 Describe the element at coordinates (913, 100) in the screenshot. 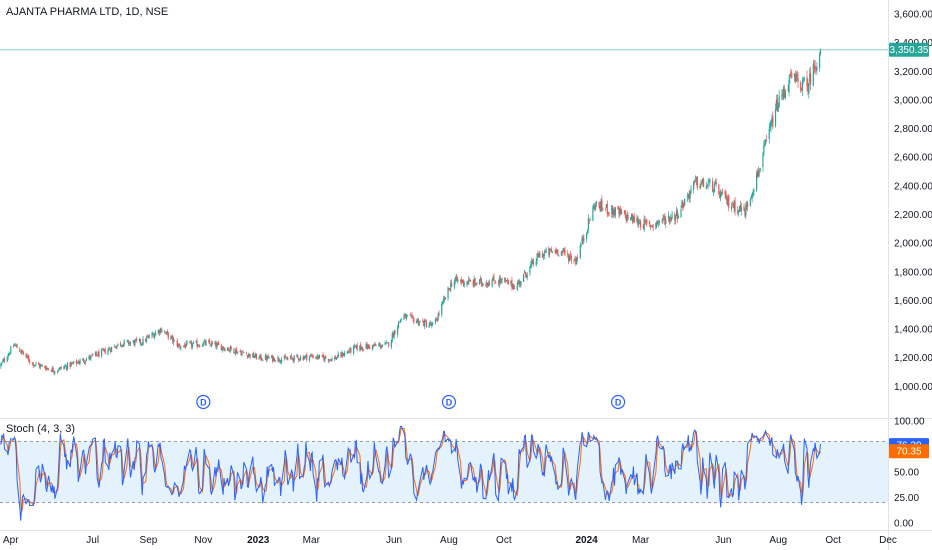

I see `price-tick-label: 3,000.00` at that location.